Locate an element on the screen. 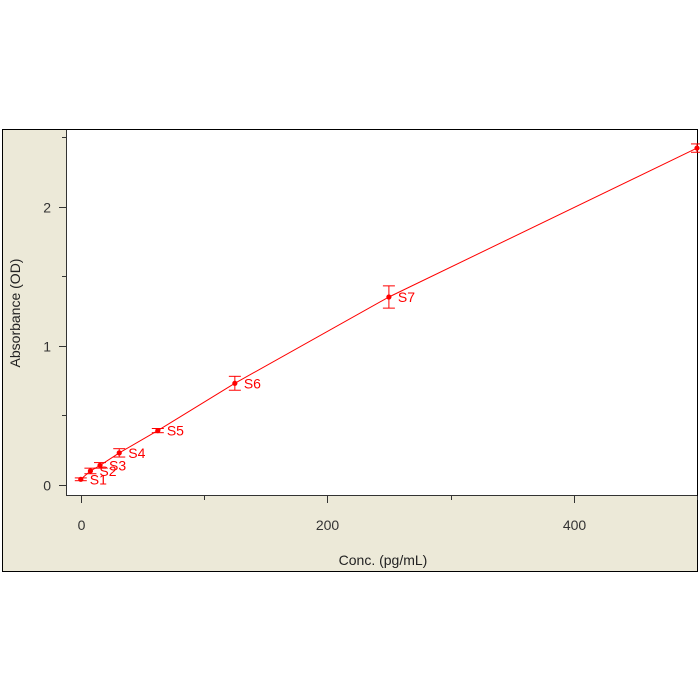 This screenshot has width=700, height=700. point-label: S1 is located at coordinates (98, 479).